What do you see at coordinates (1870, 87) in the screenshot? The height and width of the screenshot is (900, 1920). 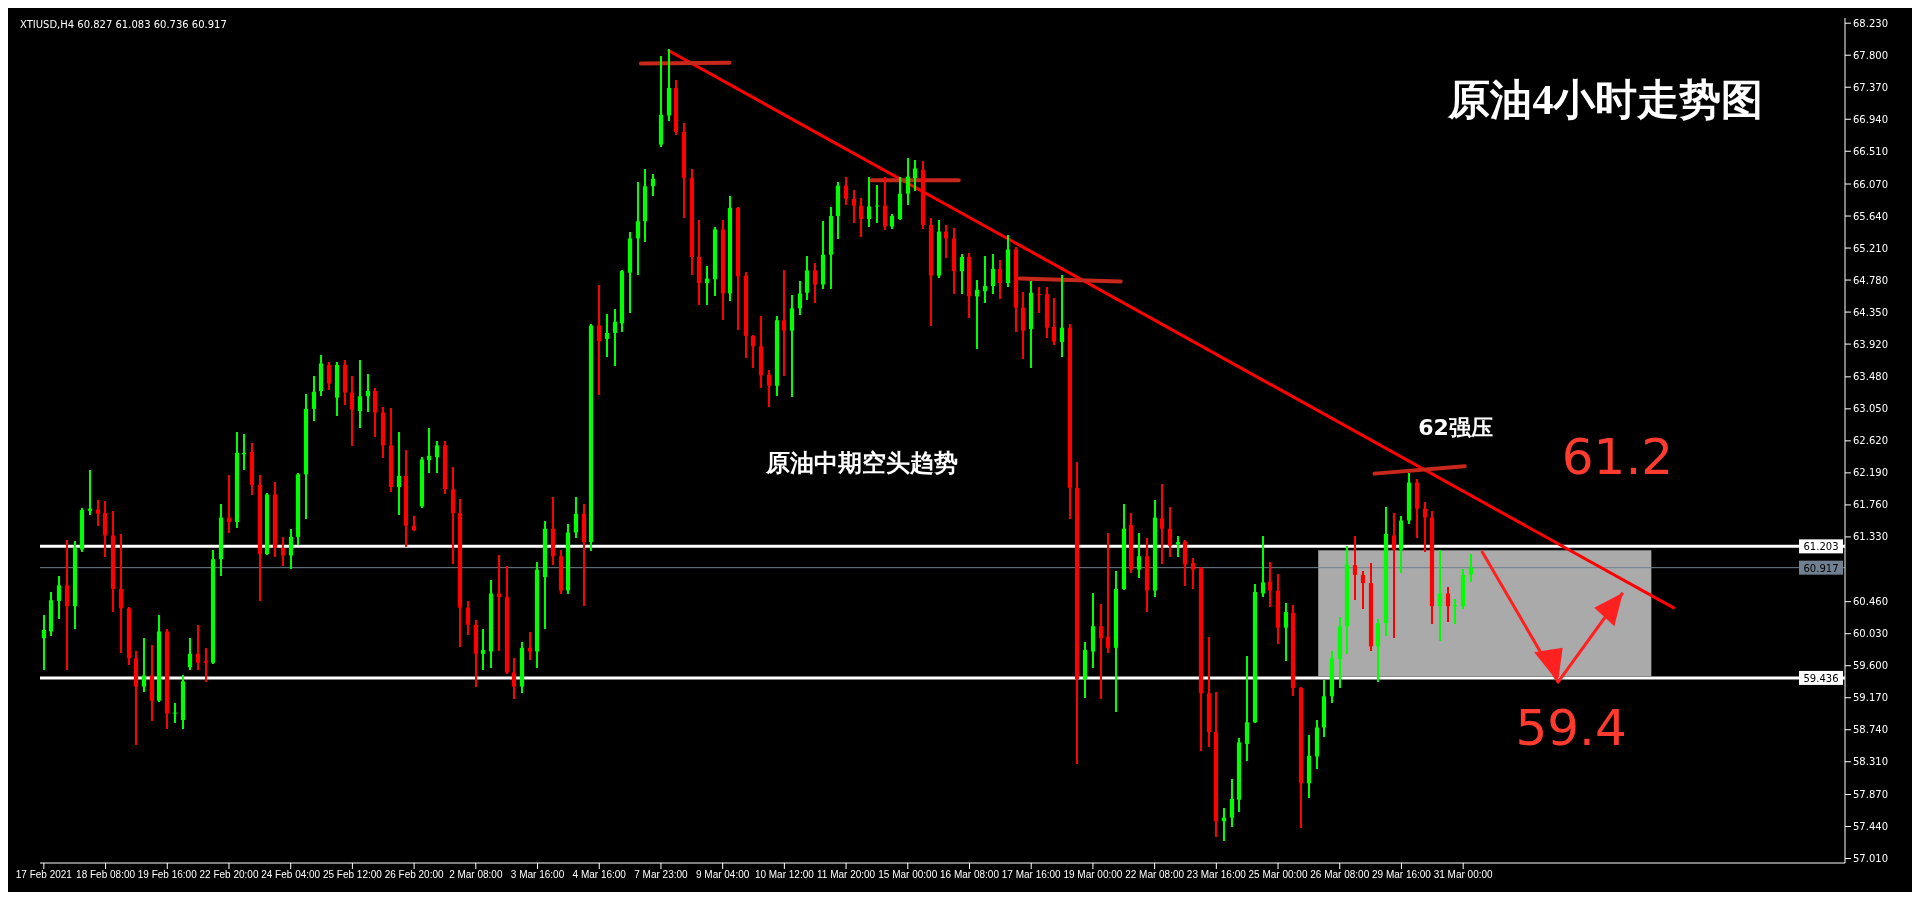 I see `y-tick-label: 67.370` at bounding box center [1870, 87].